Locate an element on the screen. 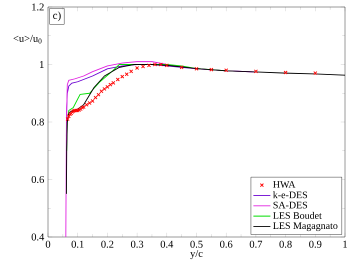 This screenshot has width=350, height=268. y-tick-label: 1 is located at coordinates (42, 64).